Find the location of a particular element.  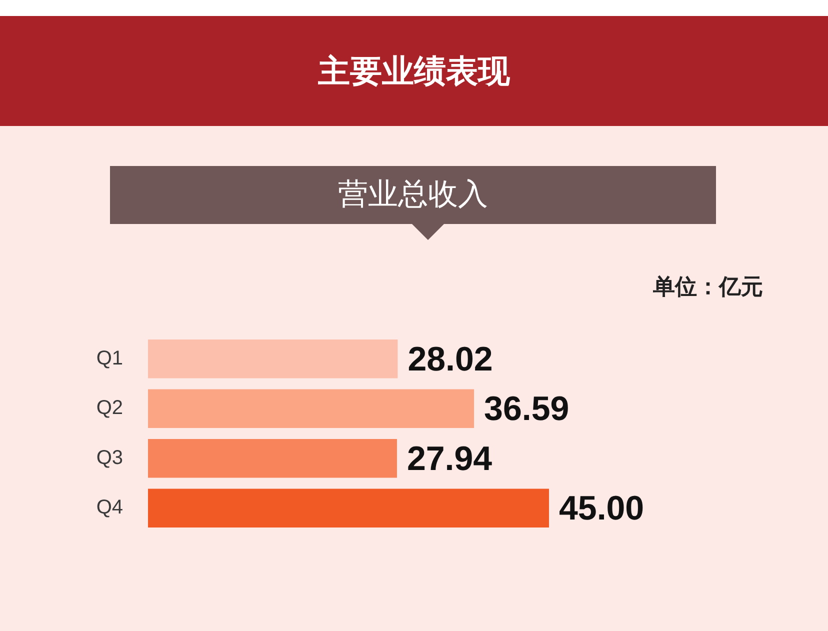

y-tick-label: Q3 is located at coordinates (109, 457).